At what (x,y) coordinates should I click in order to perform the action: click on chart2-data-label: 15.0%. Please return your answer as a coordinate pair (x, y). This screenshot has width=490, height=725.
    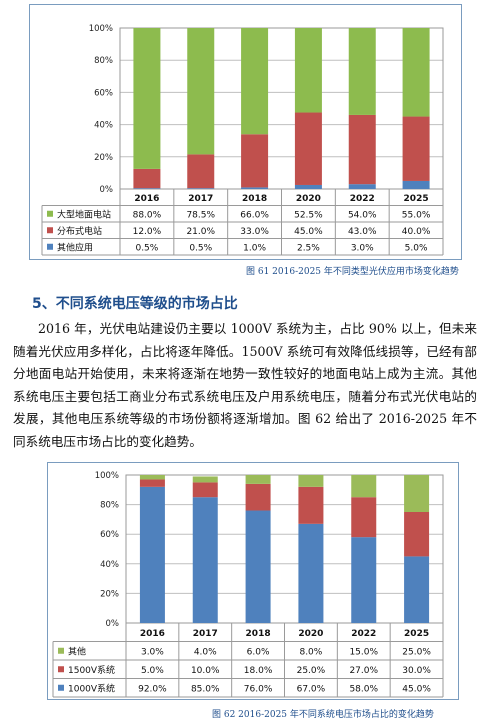
    Looking at the image, I should click on (363, 652).